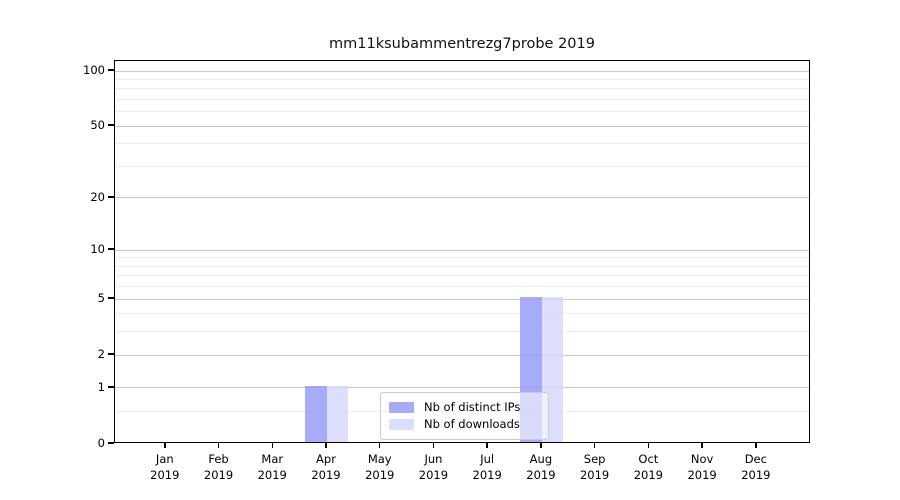 The image size is (900, 500). Describe the element at coordinates (101, 386) in the screenshot. I see `y-tick-label: 1` at that location.